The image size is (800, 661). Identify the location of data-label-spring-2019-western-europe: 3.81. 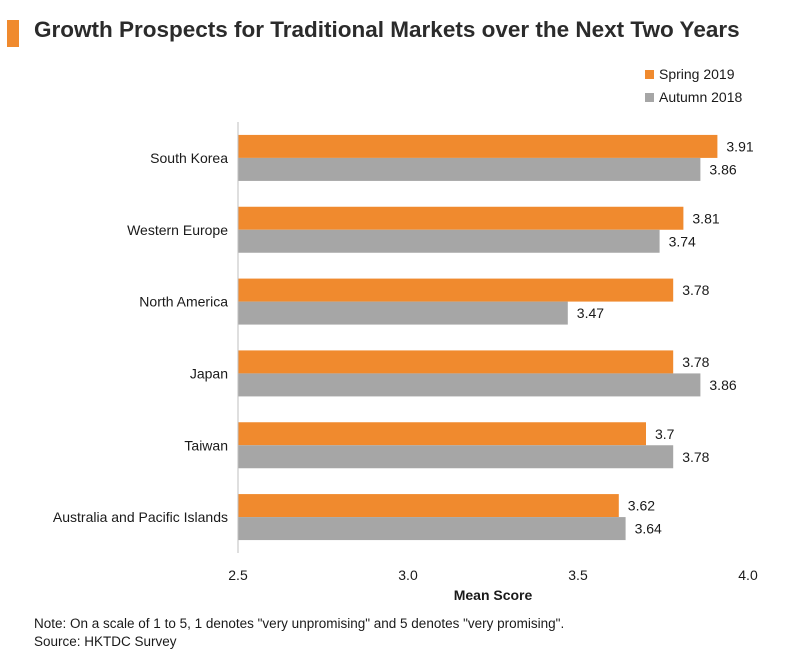
(705, 218).